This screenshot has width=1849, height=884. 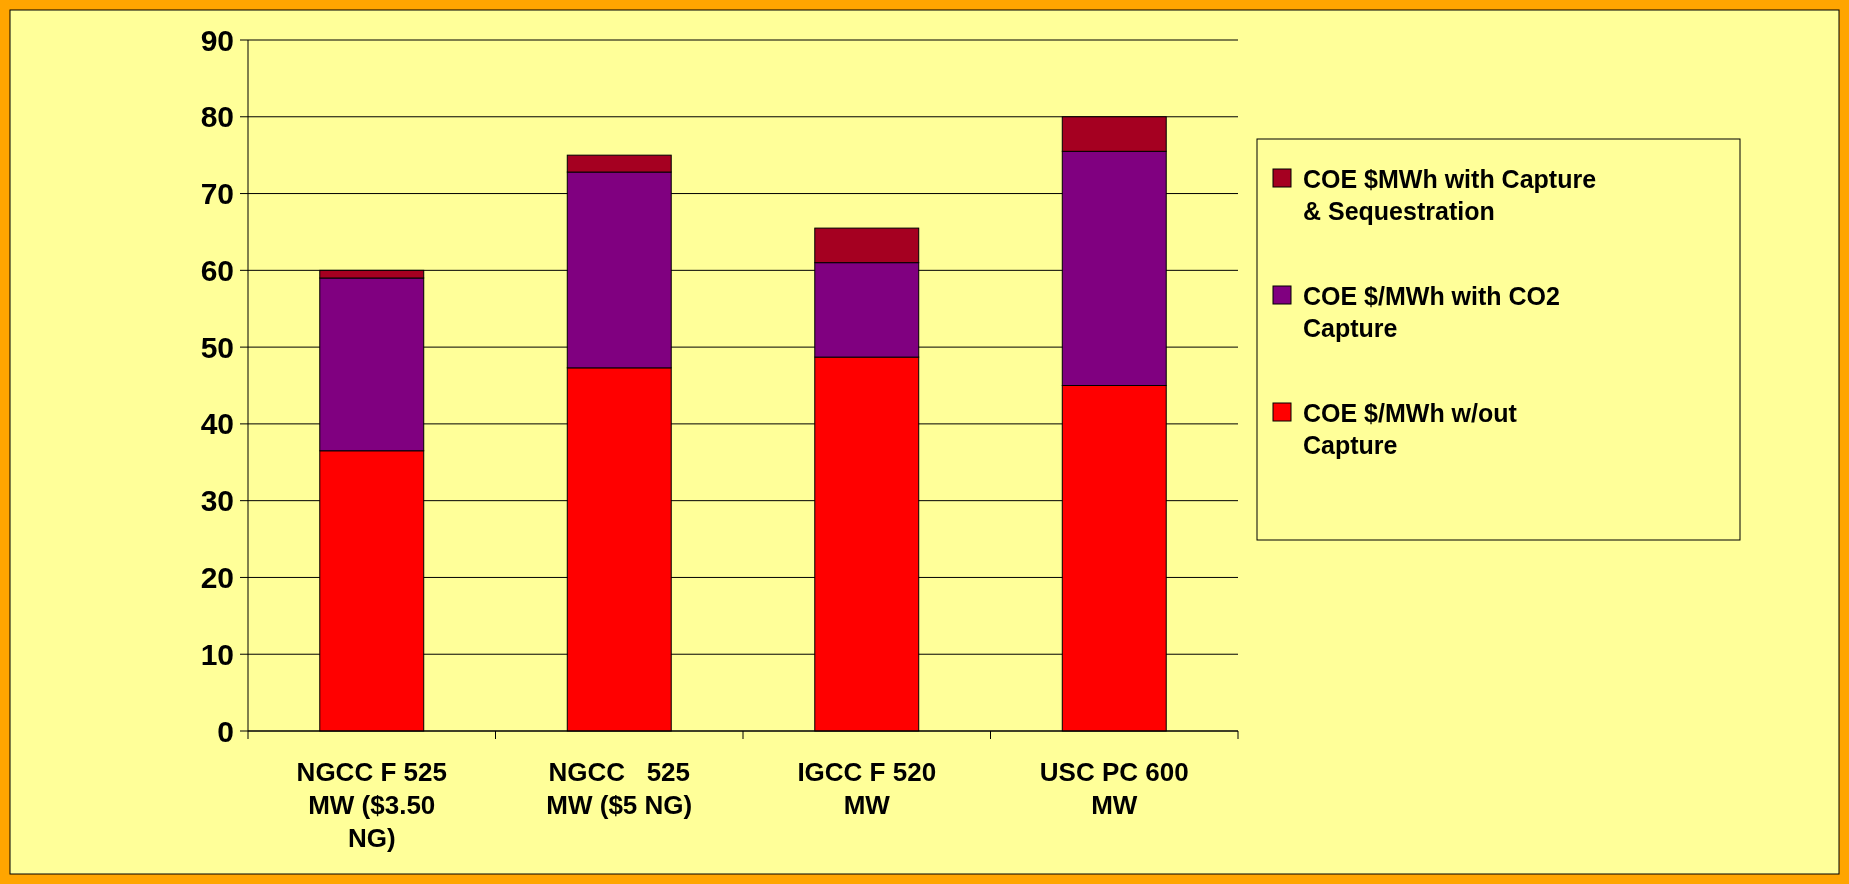 I want to click on y-tick-label: 0, so click(x=225, y=731).